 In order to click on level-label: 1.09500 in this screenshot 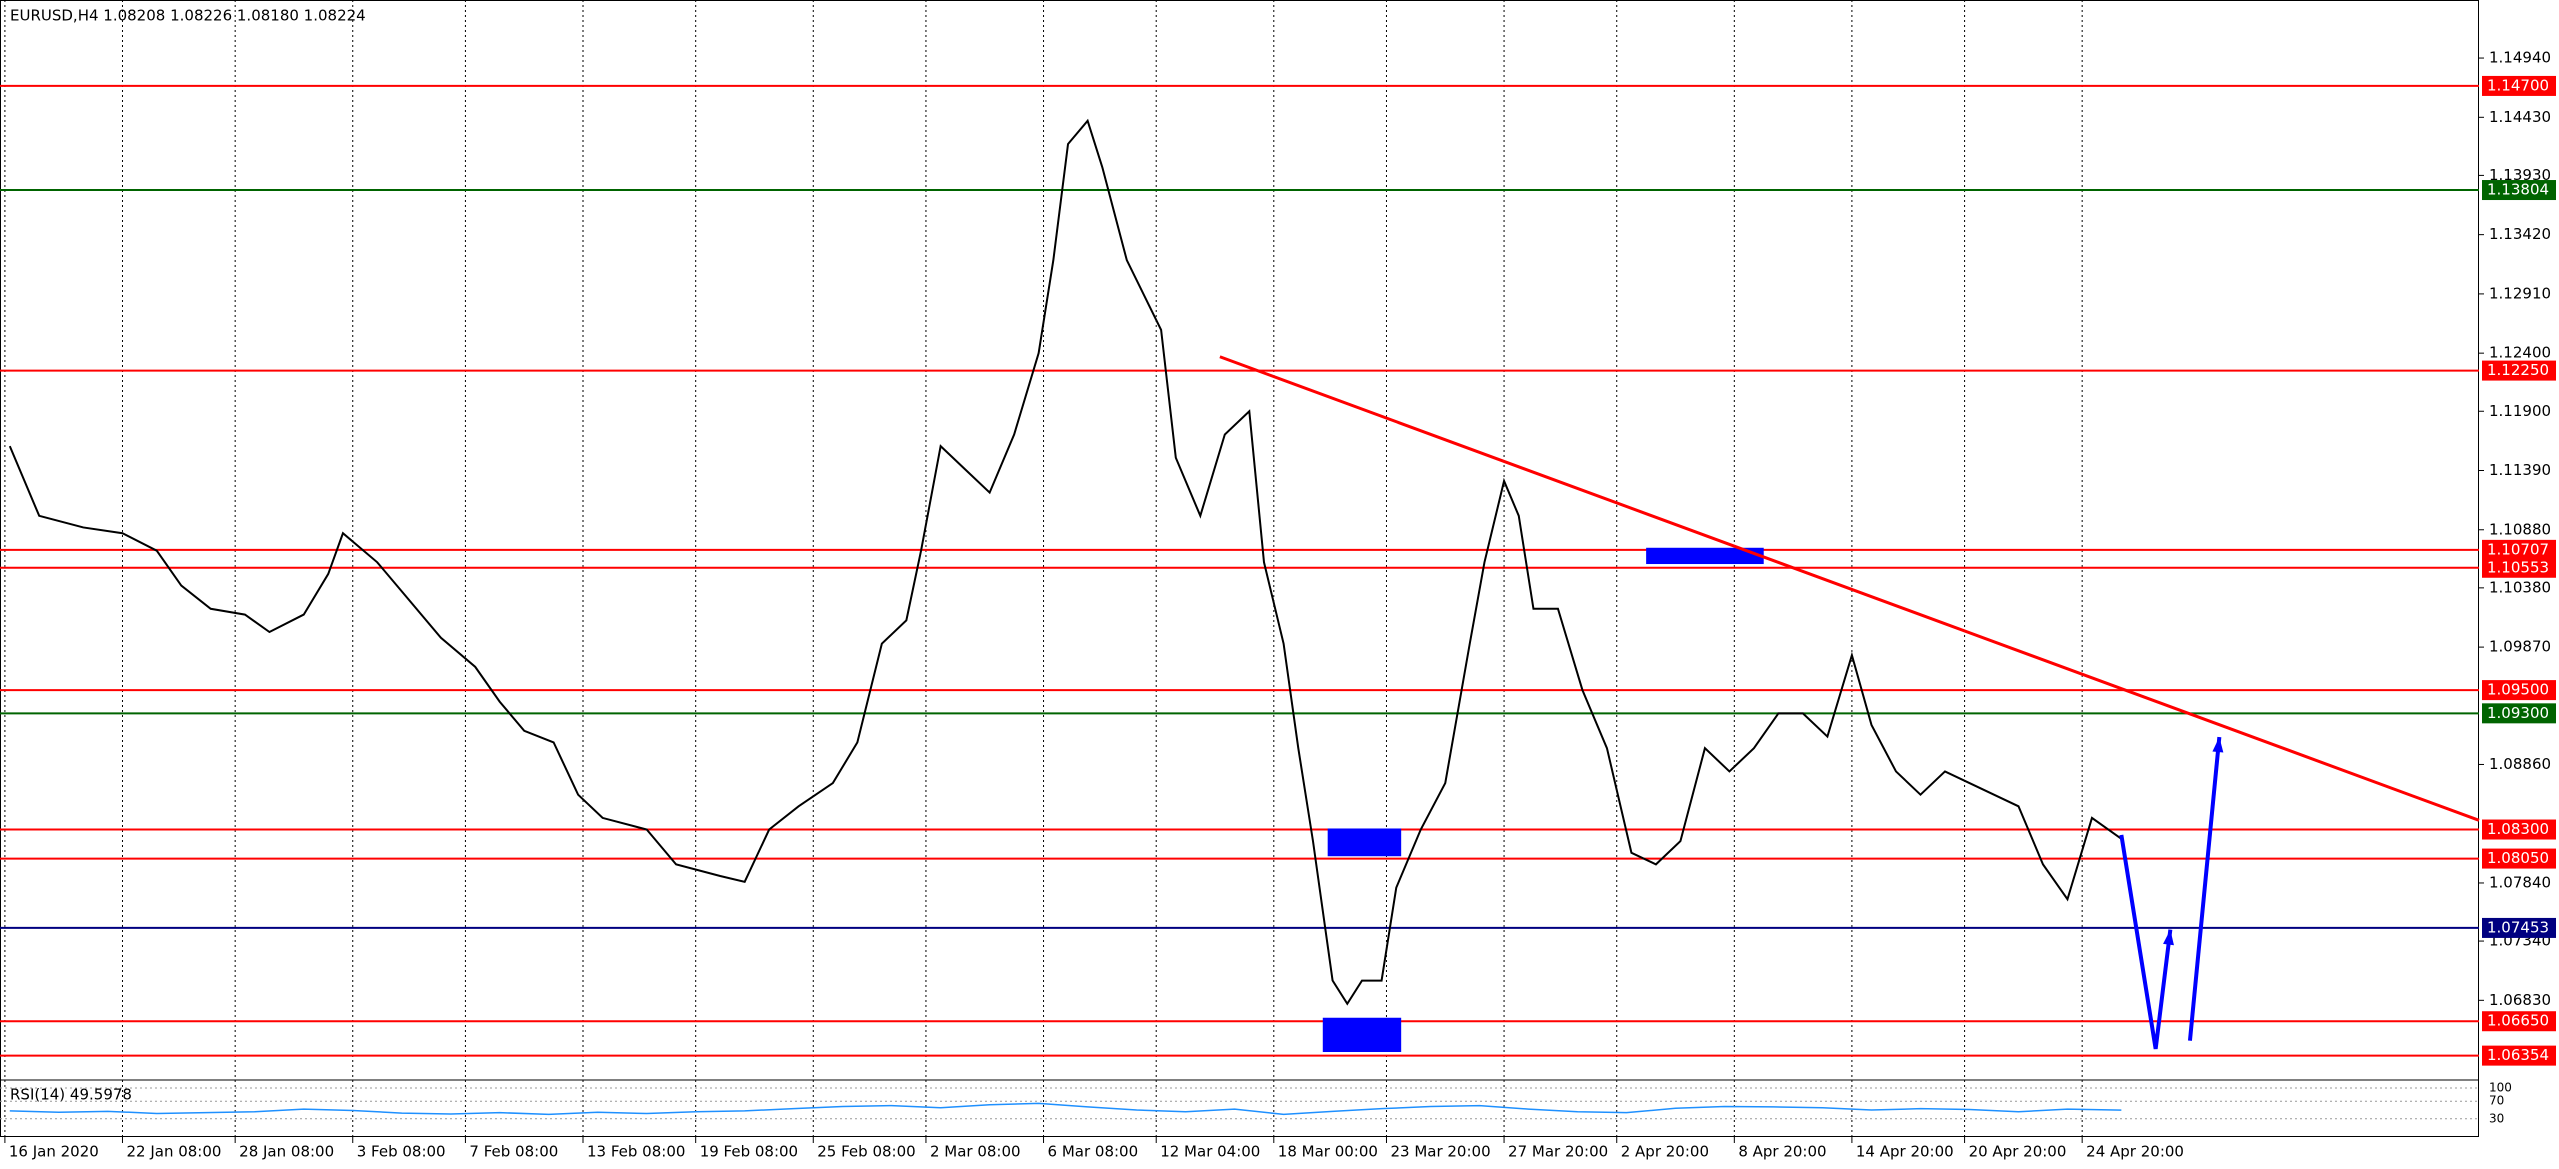, I will do `click(2518, 690)`.